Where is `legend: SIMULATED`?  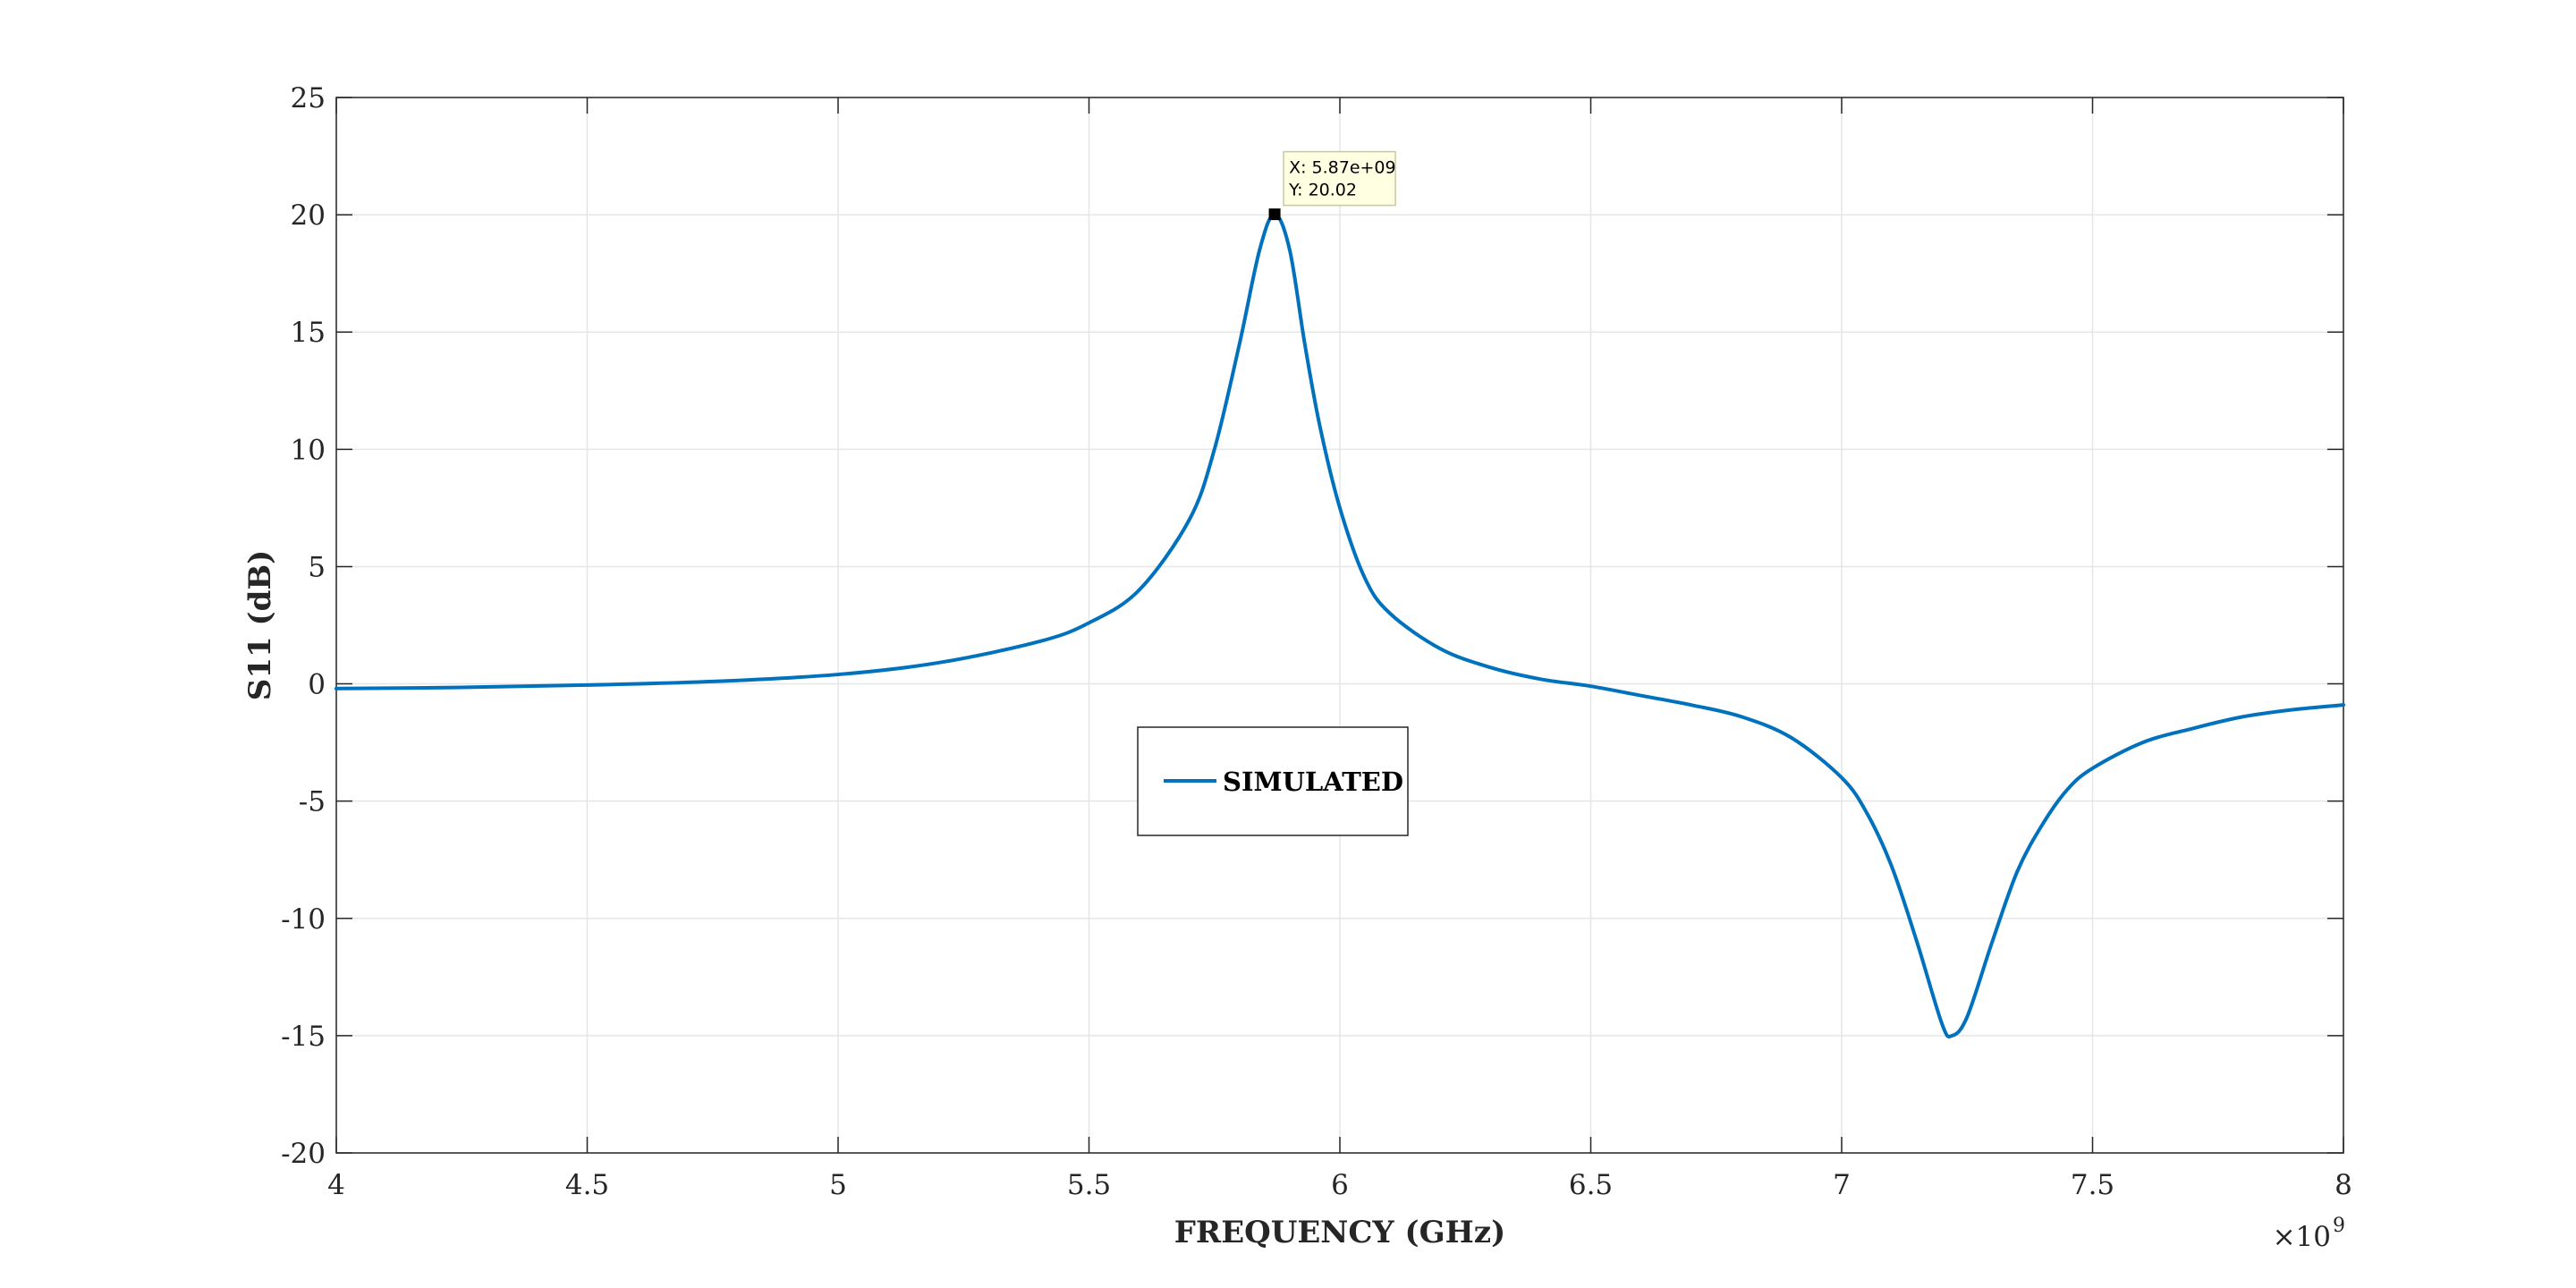
legend: SIMULATED is located at coordinates (1273, 781).